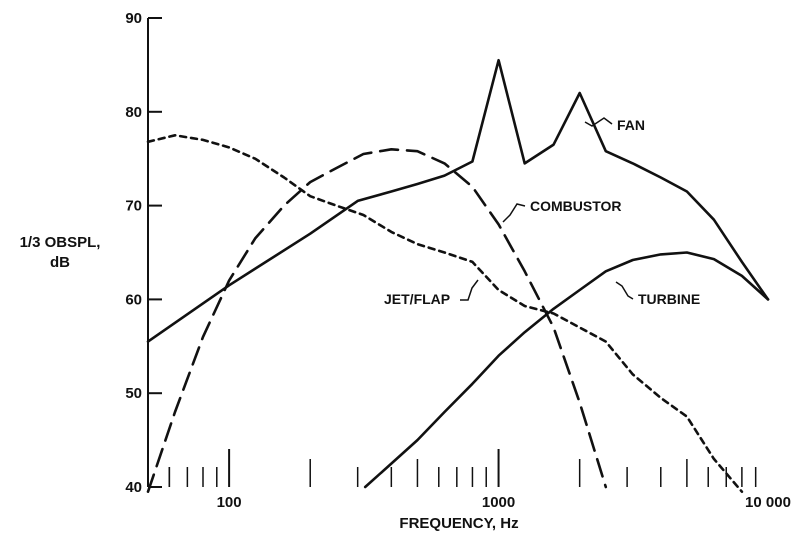  What do you see at coordinates (133, 206) in the screenshot?
I see `y-tick-label: 70` at bounding box center [133, 206].